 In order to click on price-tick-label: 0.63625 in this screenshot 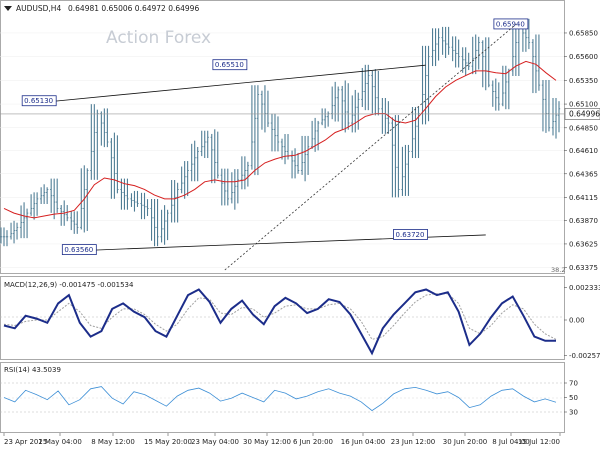, I will do `click(583, 244)`.